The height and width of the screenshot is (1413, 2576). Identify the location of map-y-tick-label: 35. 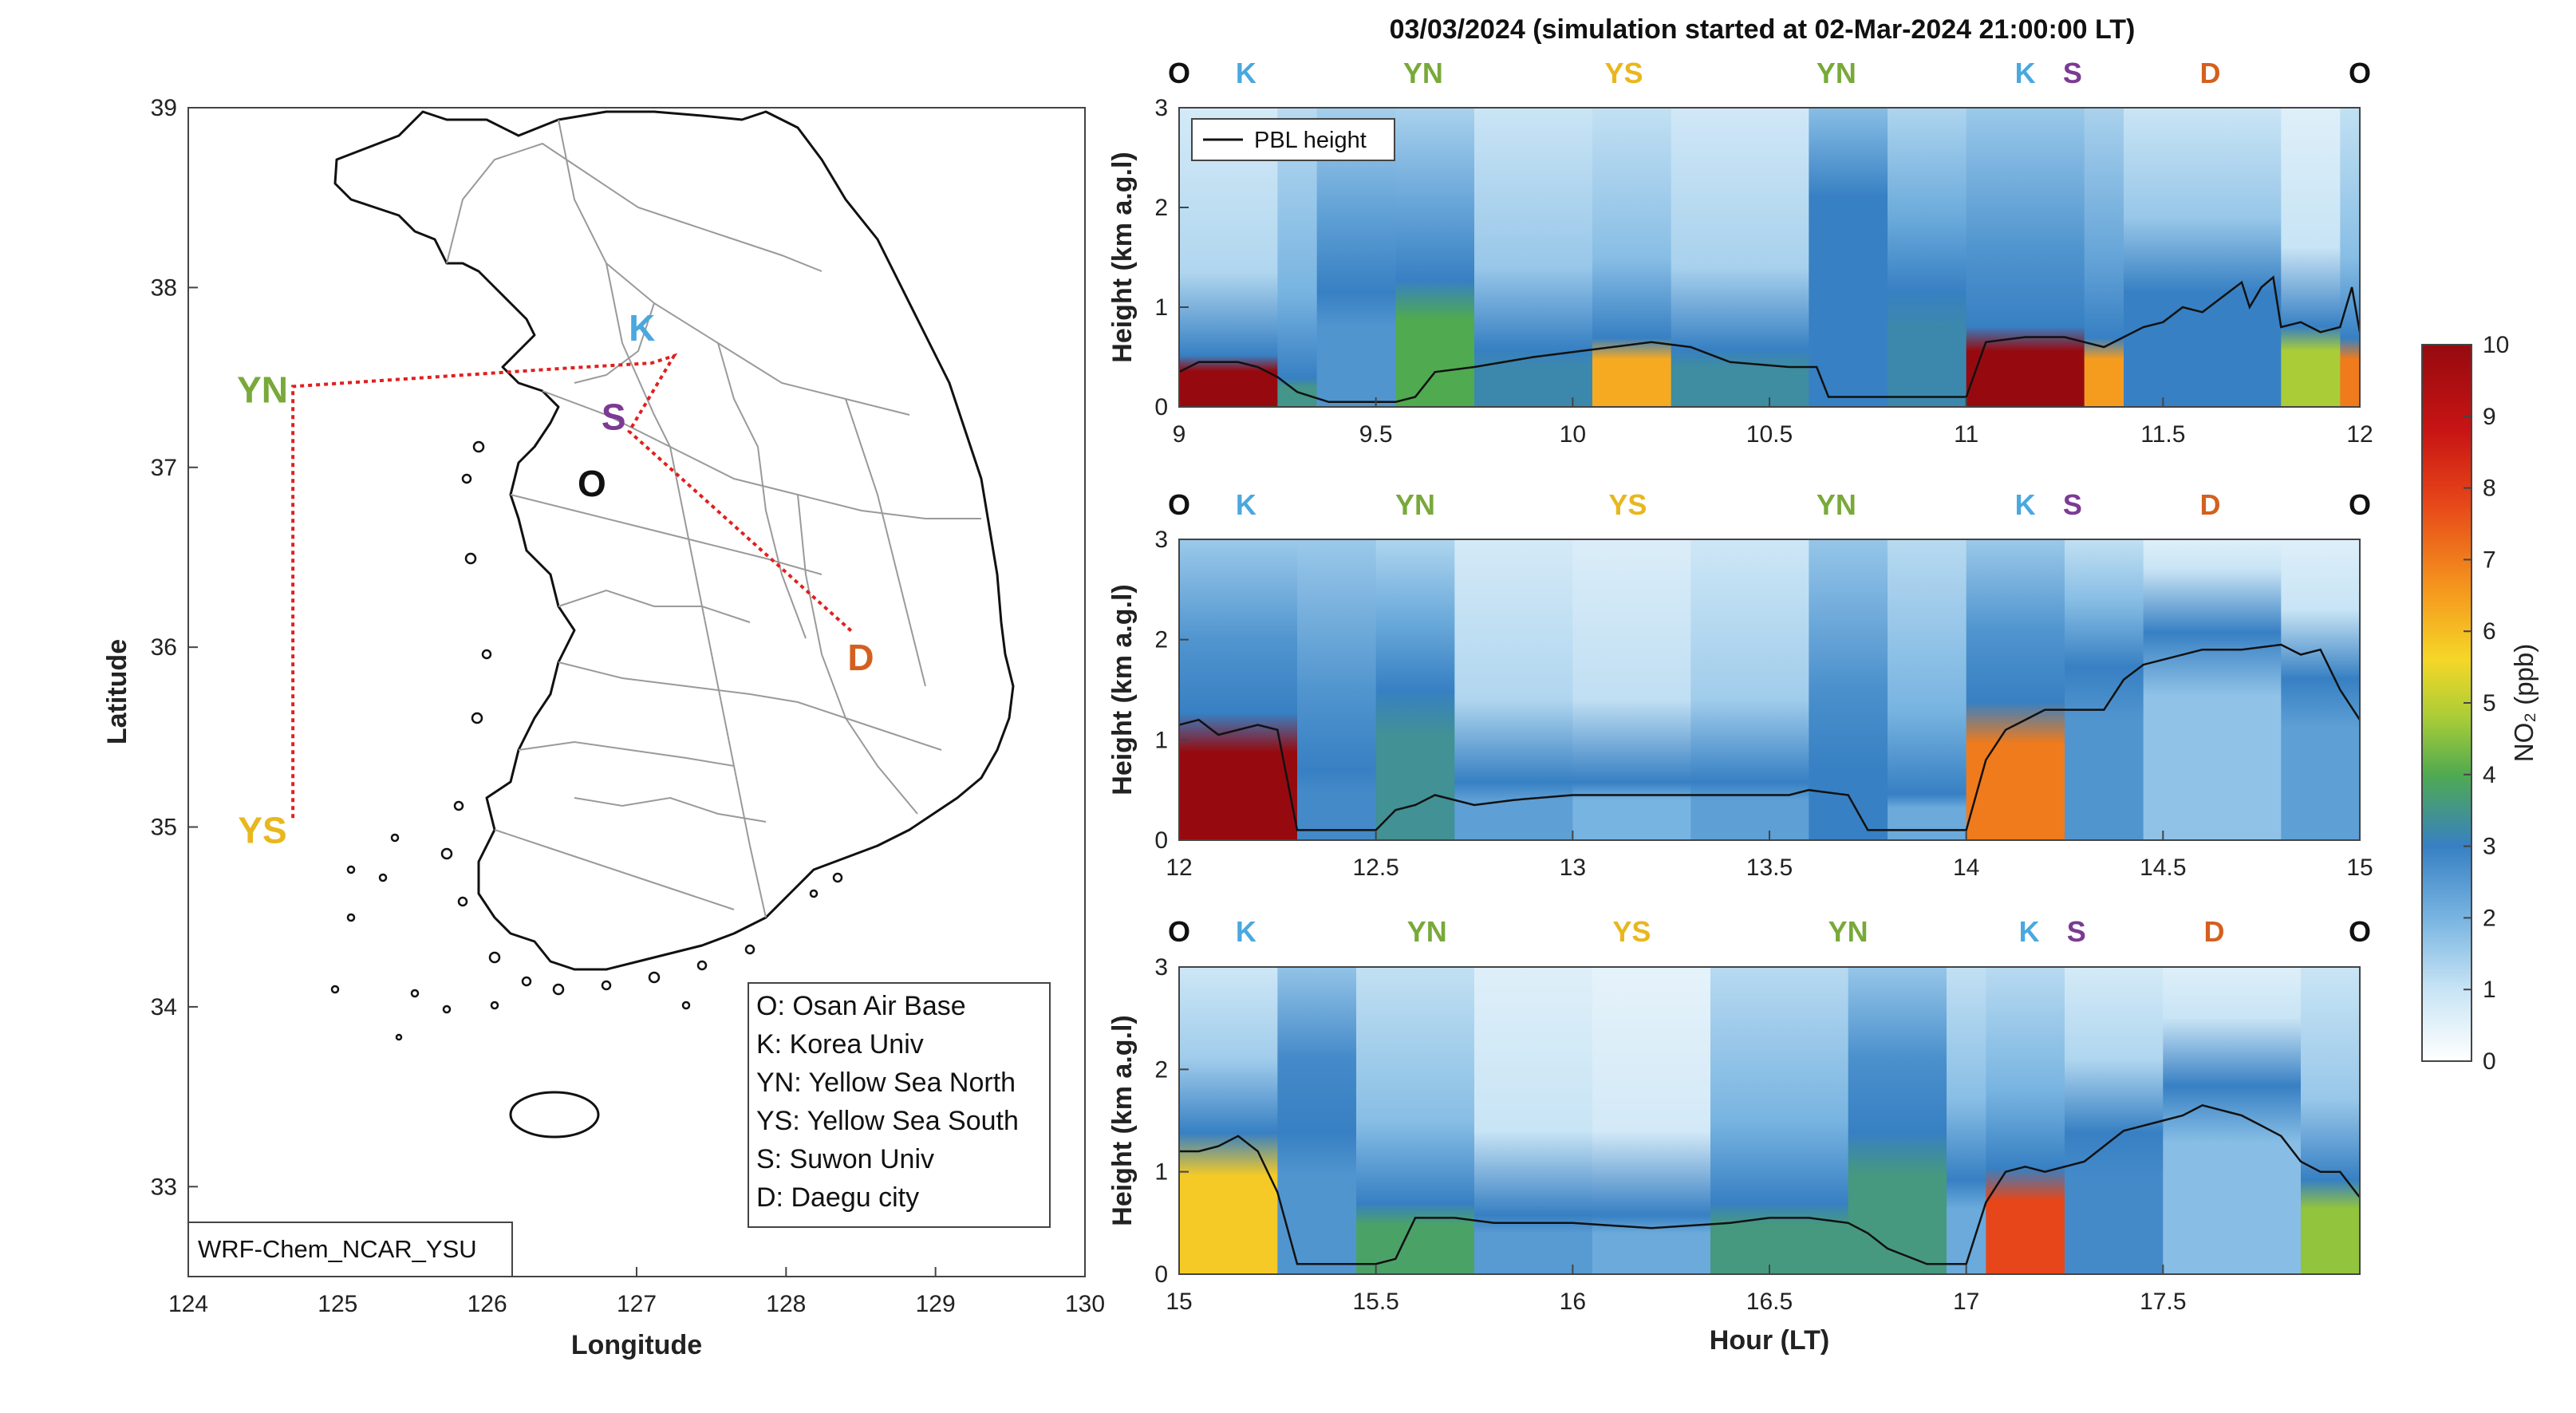
(164, 828).